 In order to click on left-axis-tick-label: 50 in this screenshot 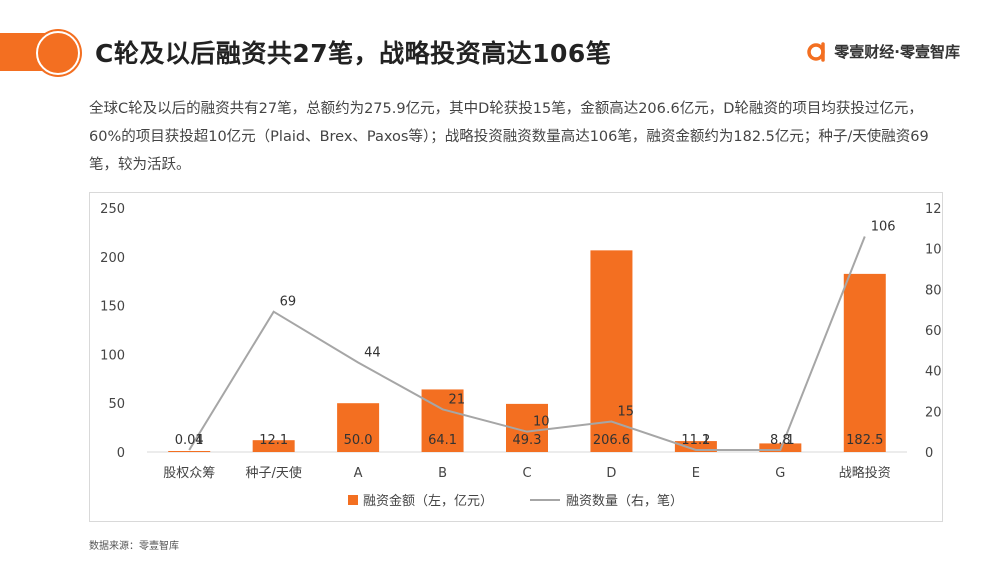, I will do `click(116, 404)`.